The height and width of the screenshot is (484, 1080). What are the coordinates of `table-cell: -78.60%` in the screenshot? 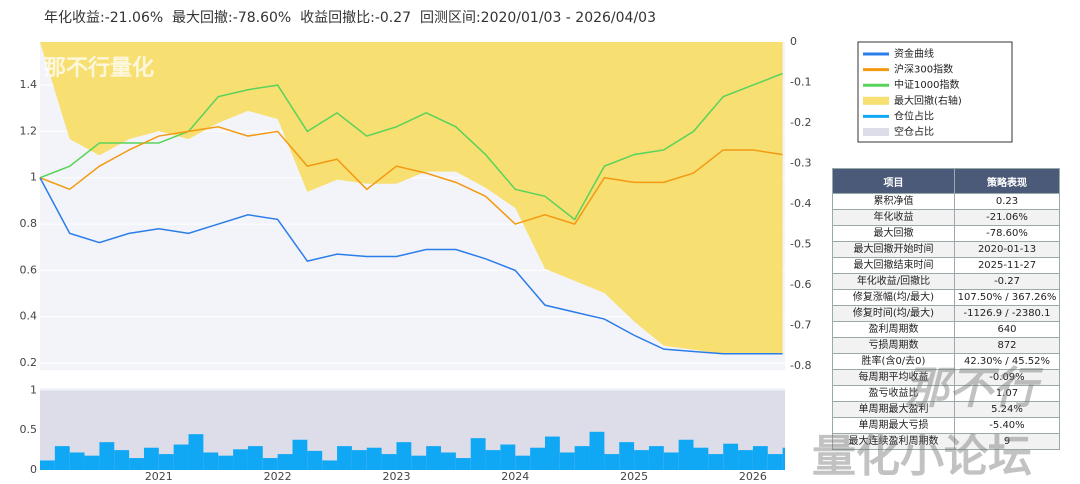 It's located at (1007, 233).